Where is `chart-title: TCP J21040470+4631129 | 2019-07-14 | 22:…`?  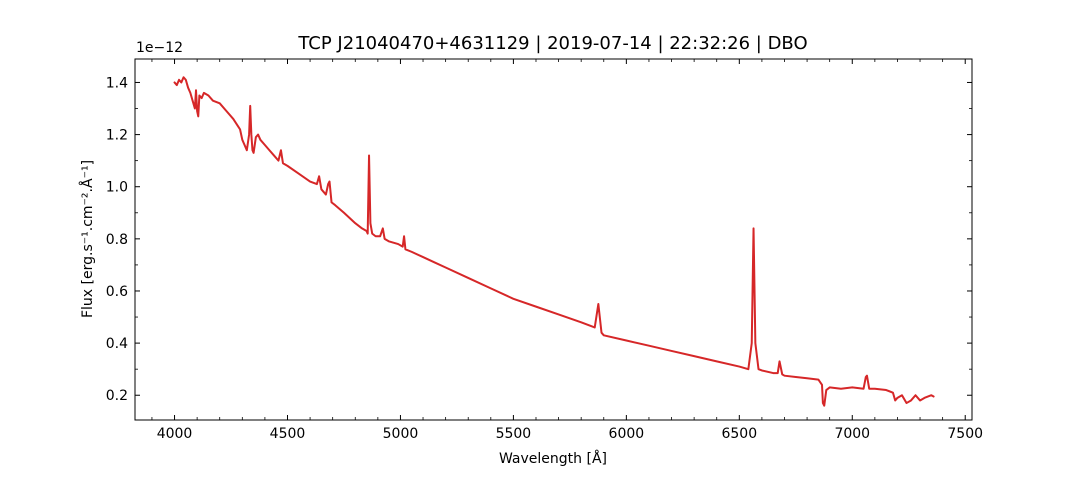
chart-title: TCP J21040470+4631129 | 2019-07-14 | 22:… is located at coordinates (552, 43).